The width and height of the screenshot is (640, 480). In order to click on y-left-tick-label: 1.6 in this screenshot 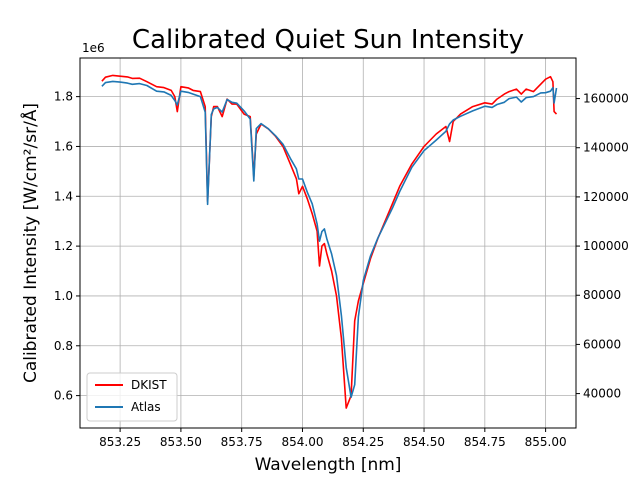, I will do `click(63, 146)`.